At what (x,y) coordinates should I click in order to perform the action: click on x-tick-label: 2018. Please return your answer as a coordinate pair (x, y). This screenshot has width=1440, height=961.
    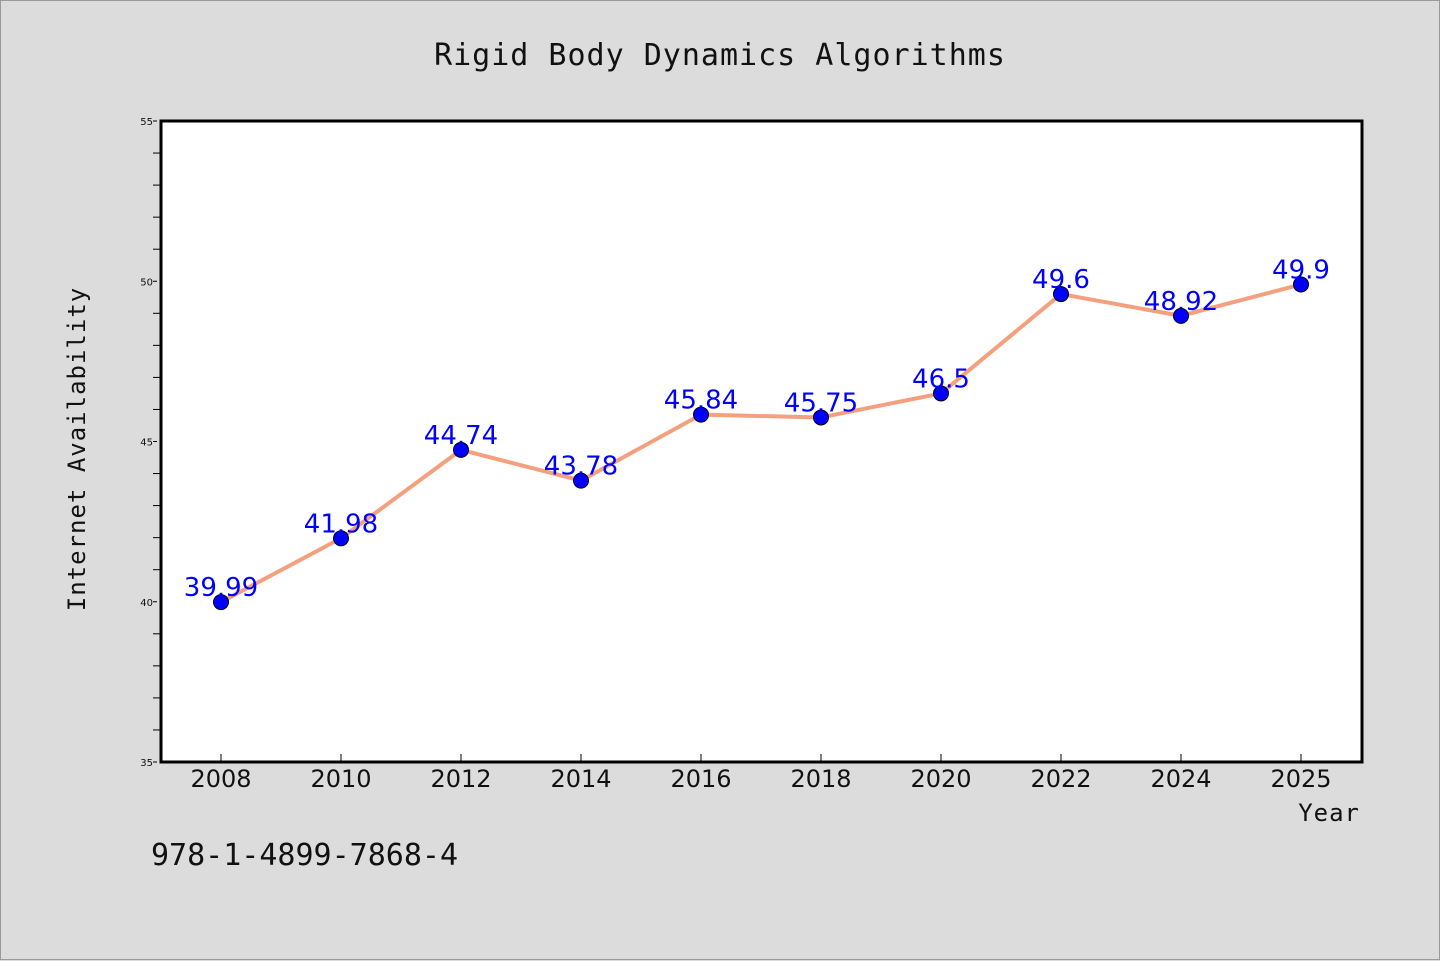
    Looking at the image, I should click on (820, 779).